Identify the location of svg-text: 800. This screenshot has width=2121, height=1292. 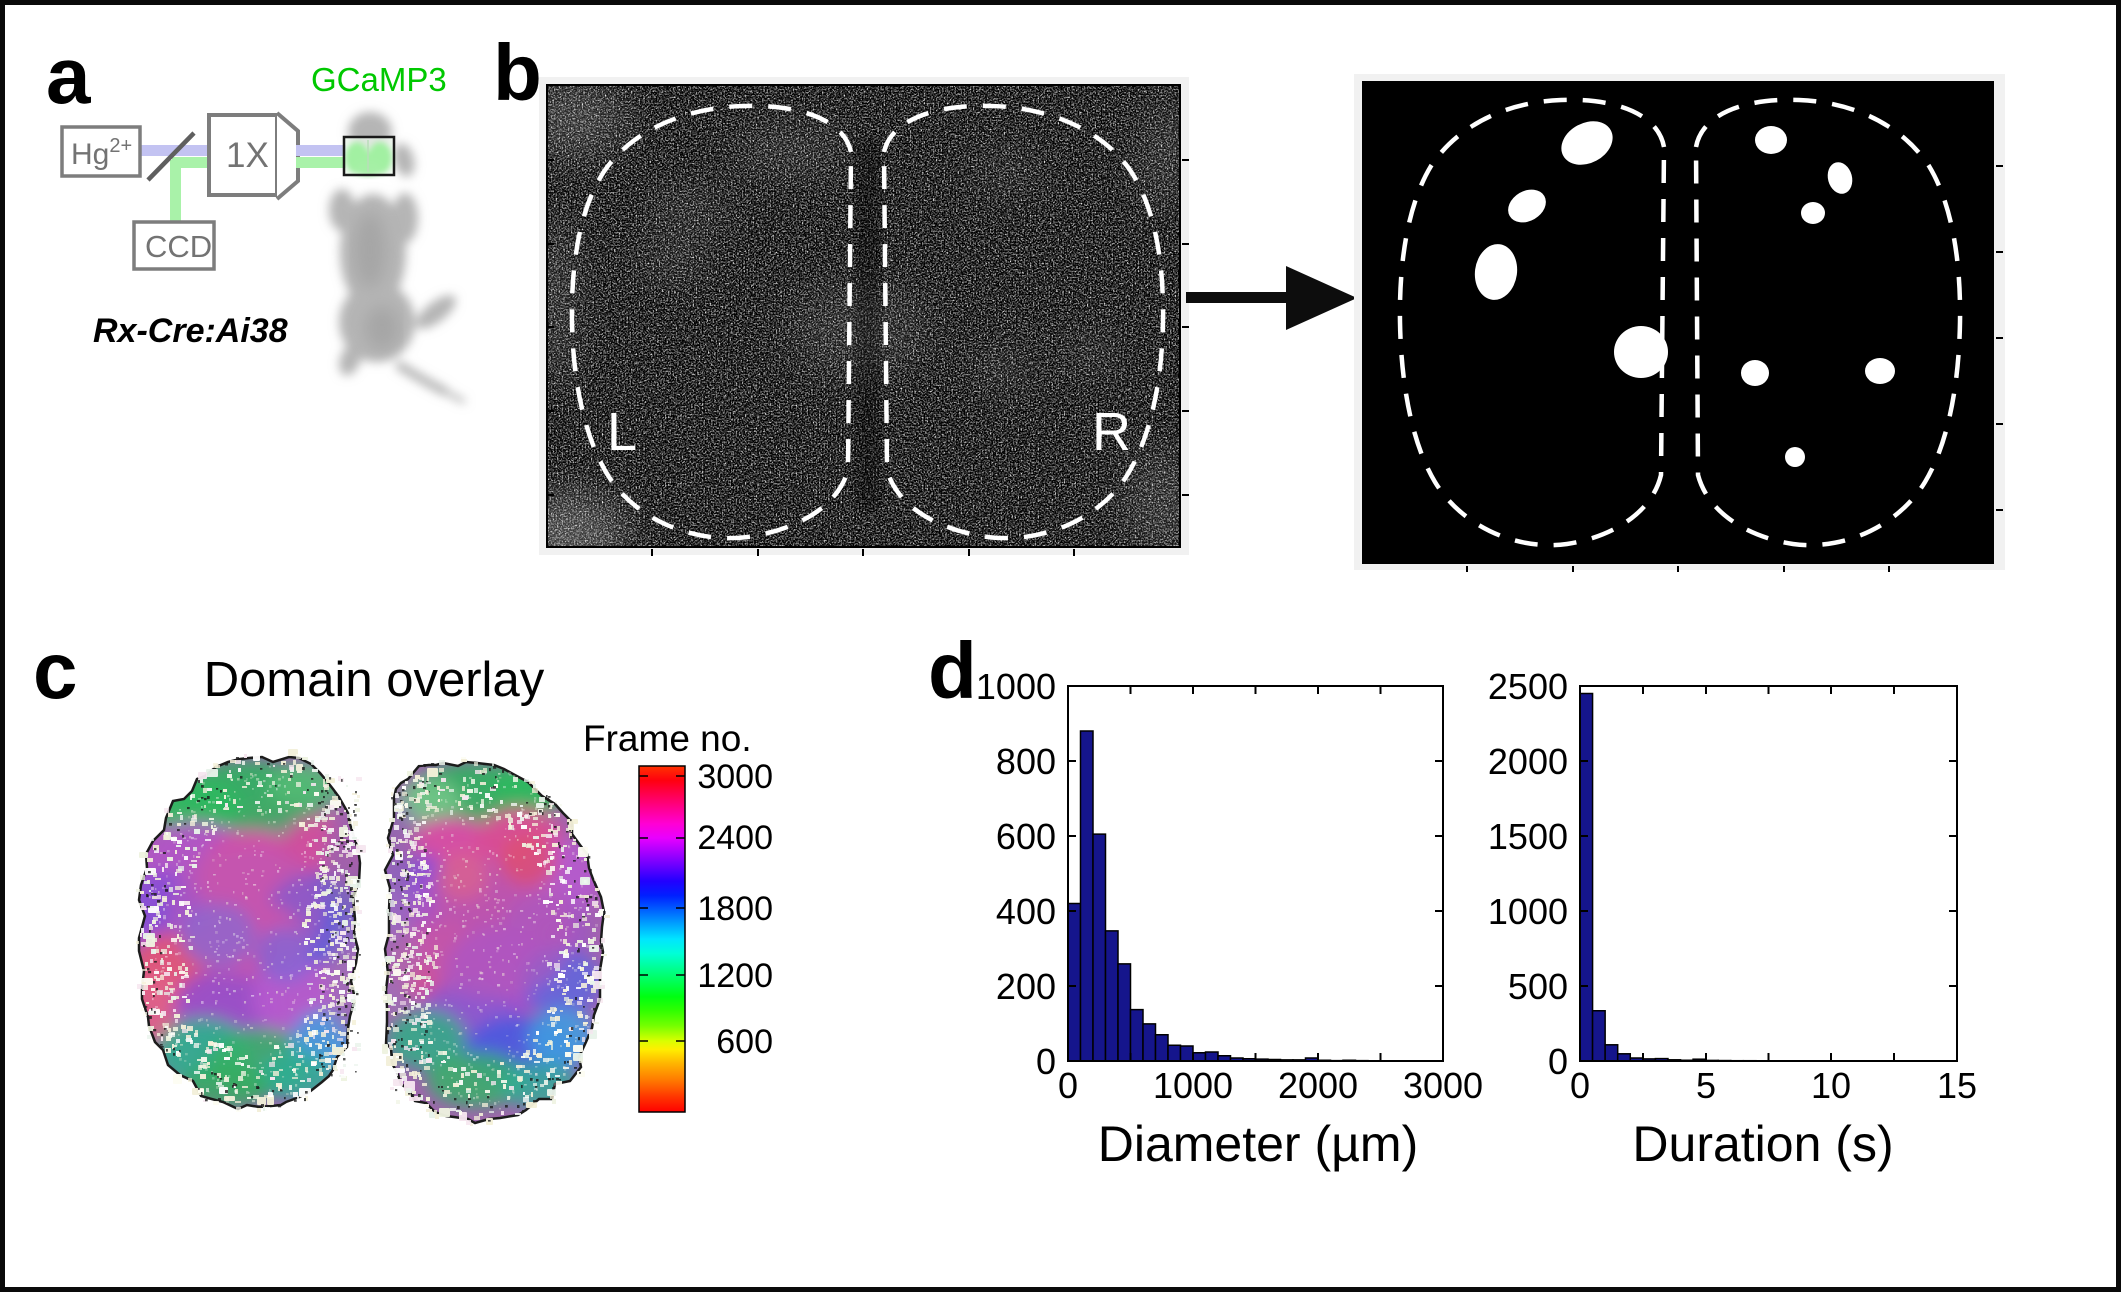
(1026, 761).